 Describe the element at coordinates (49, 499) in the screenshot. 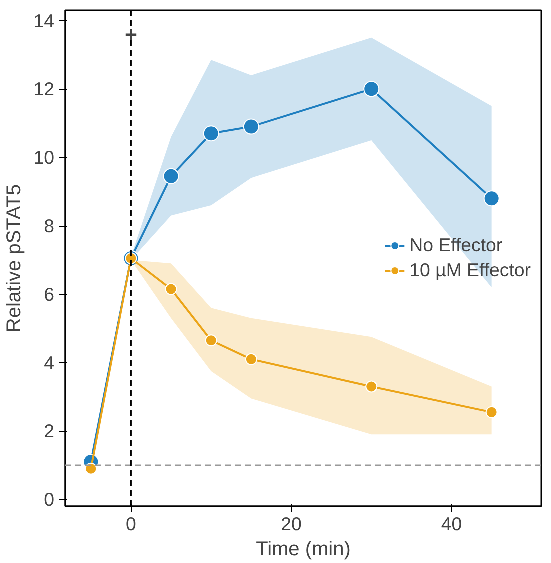

I see `y-tick-label: 0` at that location.